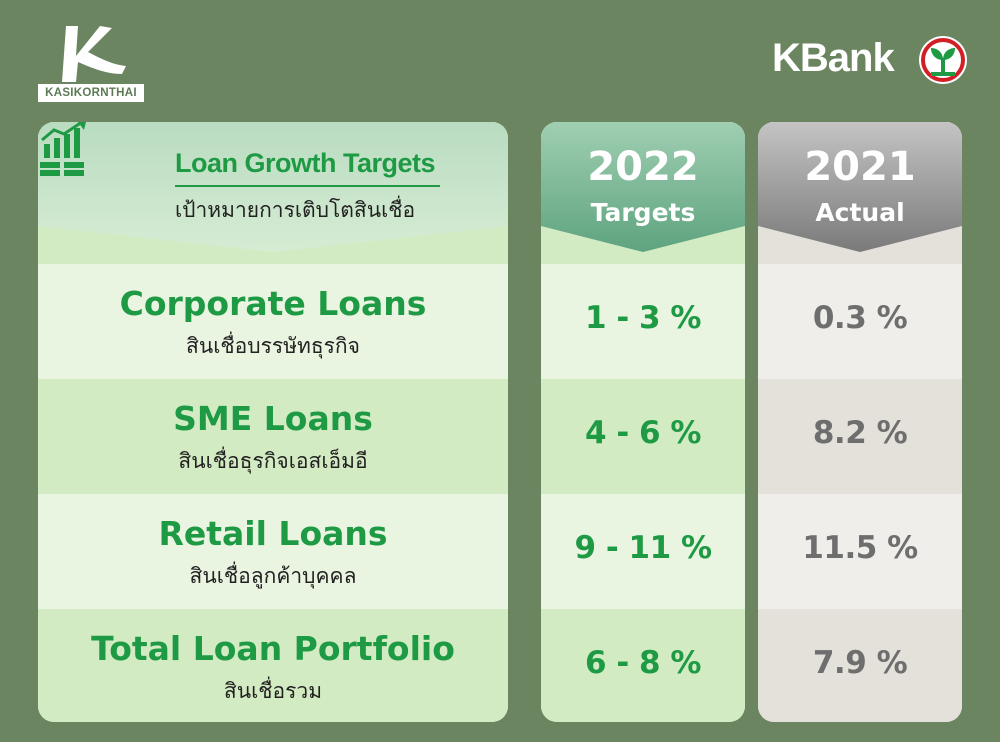  I want to click on loan-type-label: Total Loan Portfolio, so click(273, 648).